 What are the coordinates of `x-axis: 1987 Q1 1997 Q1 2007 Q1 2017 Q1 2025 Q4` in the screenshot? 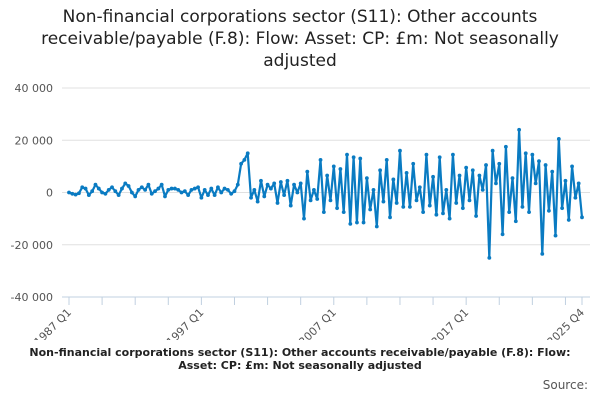 It's located at (311, 318).